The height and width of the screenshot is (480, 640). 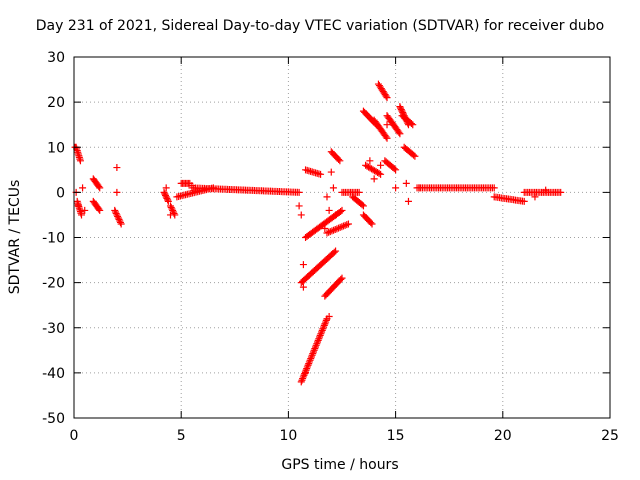 I want to click on x-tick-label: 10, so click(x=288, y=436).